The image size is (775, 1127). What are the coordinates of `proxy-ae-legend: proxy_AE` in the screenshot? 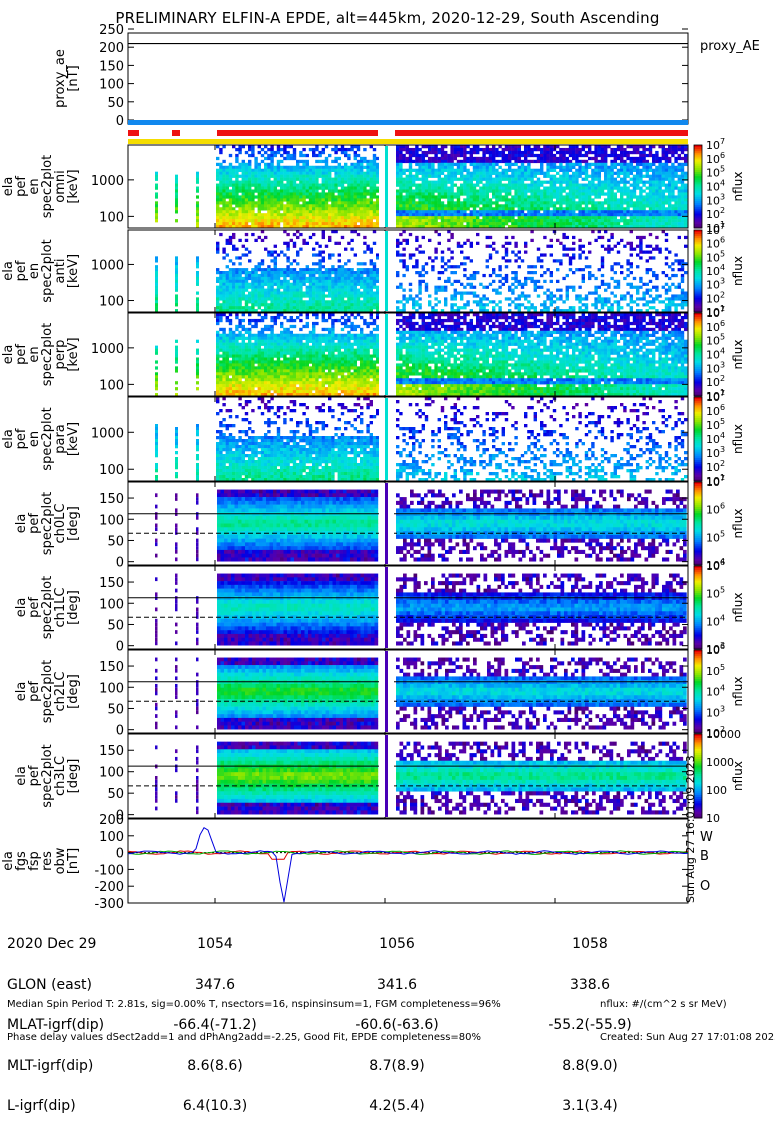 It's located at (730, 46).